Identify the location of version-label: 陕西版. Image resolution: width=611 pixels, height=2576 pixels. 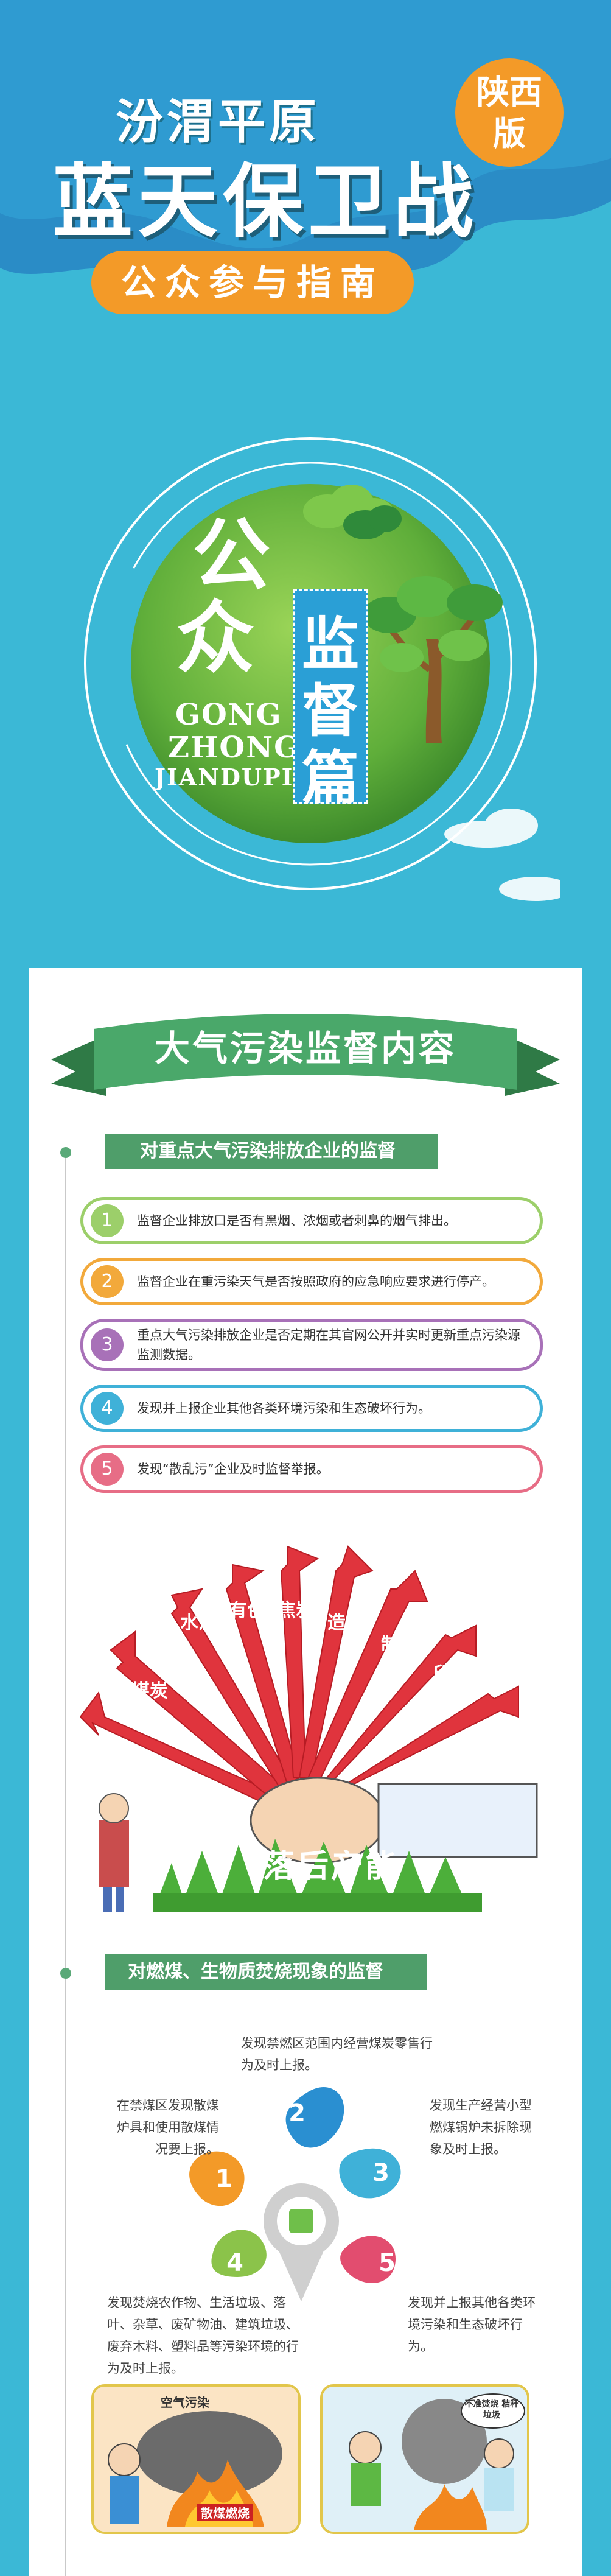
(509, 113).